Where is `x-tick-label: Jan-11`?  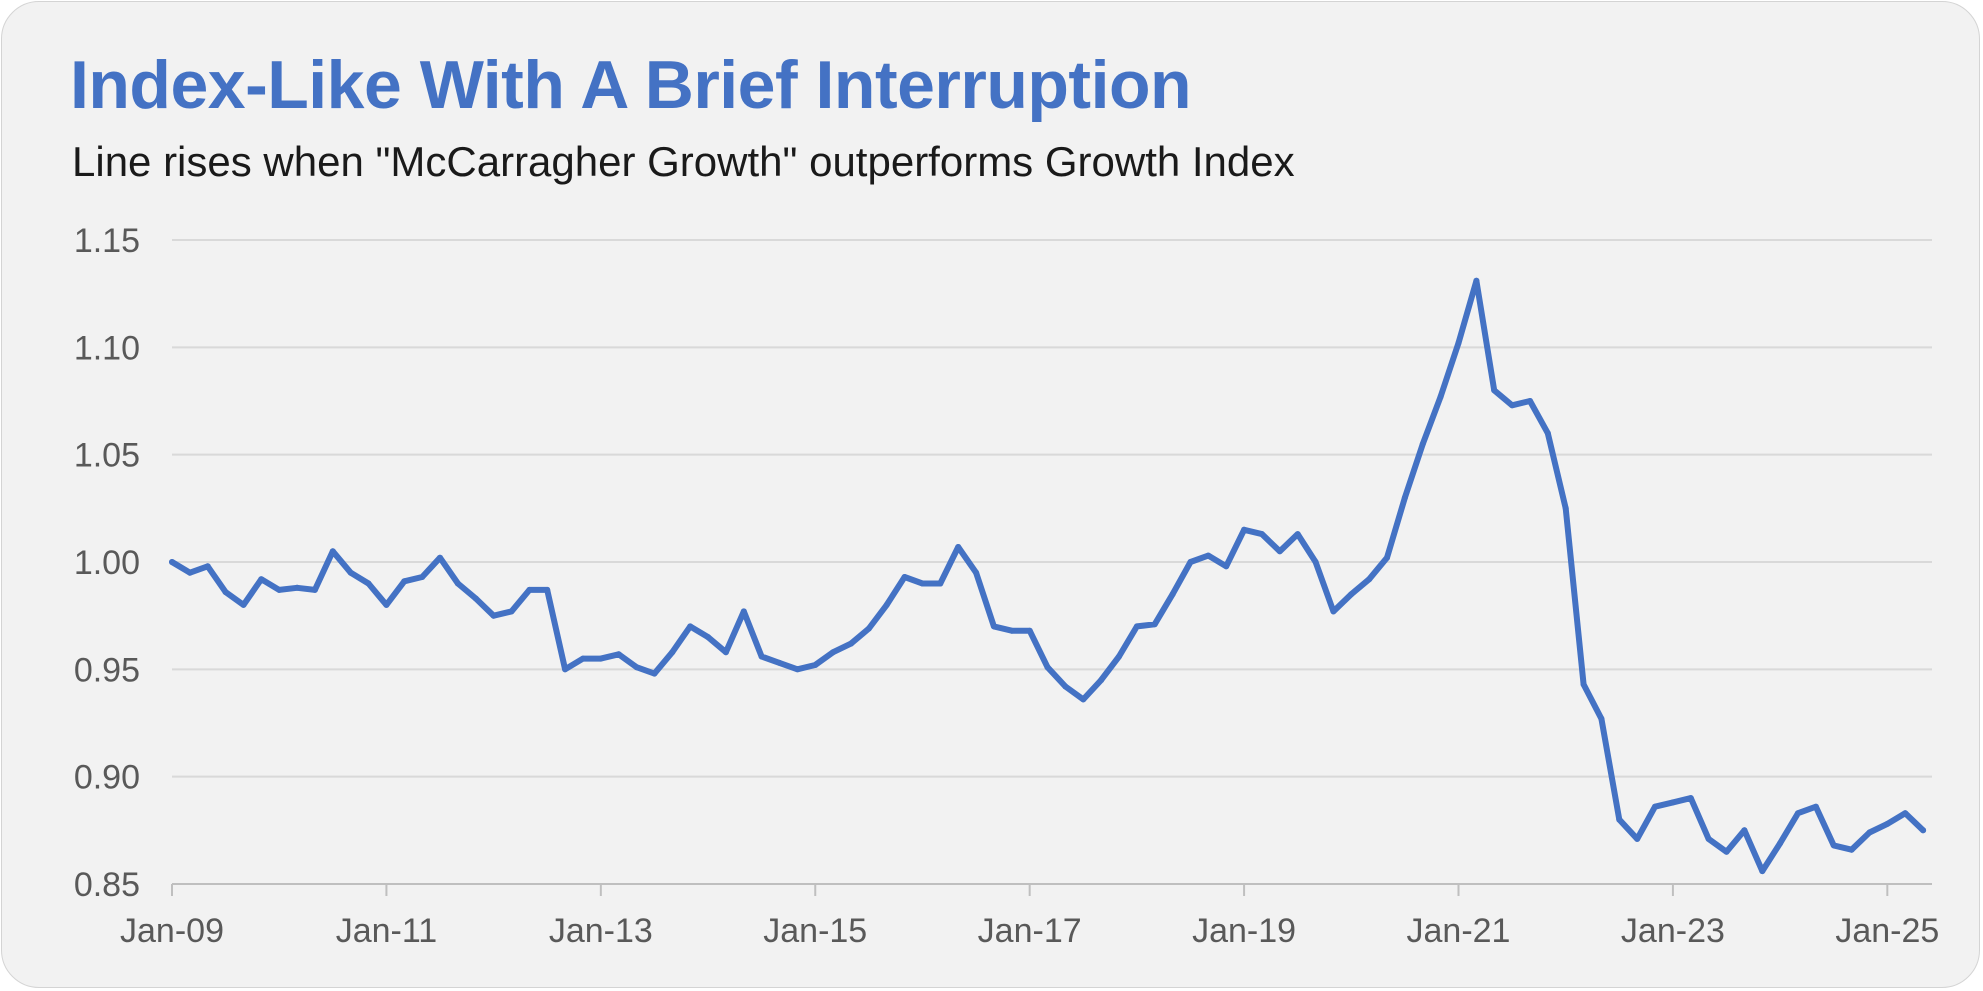 x-tick-label: Jan-11 is located at coordinates (386, 931).